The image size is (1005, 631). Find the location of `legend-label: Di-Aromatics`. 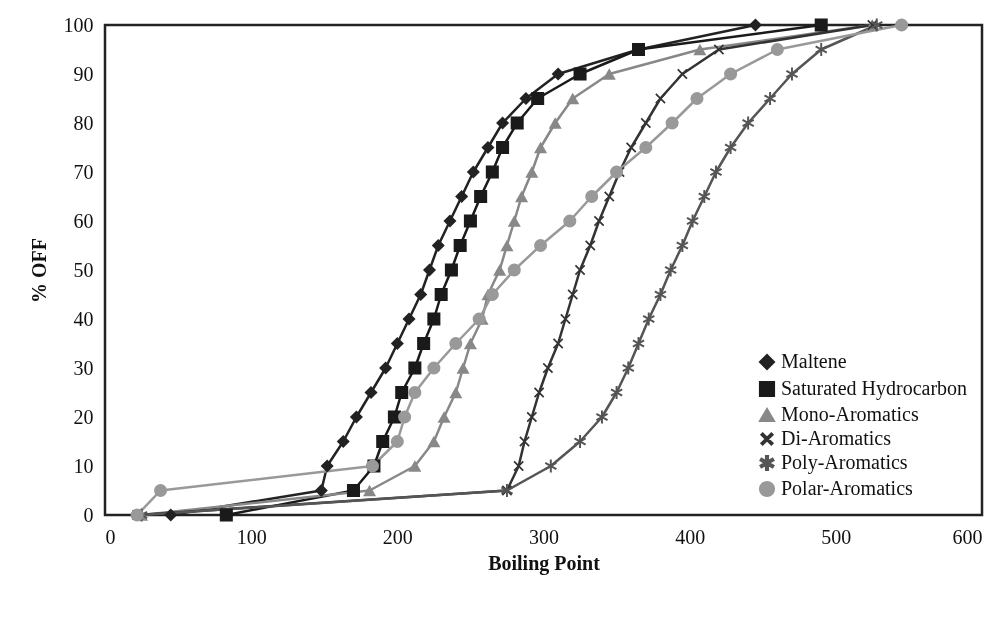

legend-label: Di-Aromatics is located at coordinates (836, 438).